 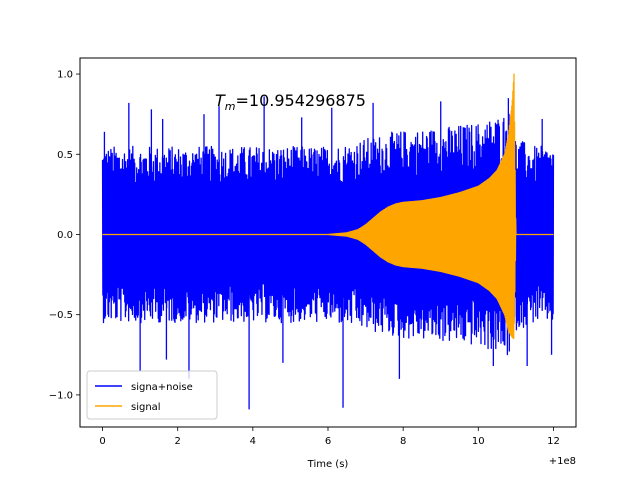 I want to click on legend: signa+noise signal, so click(x=152, y=395).